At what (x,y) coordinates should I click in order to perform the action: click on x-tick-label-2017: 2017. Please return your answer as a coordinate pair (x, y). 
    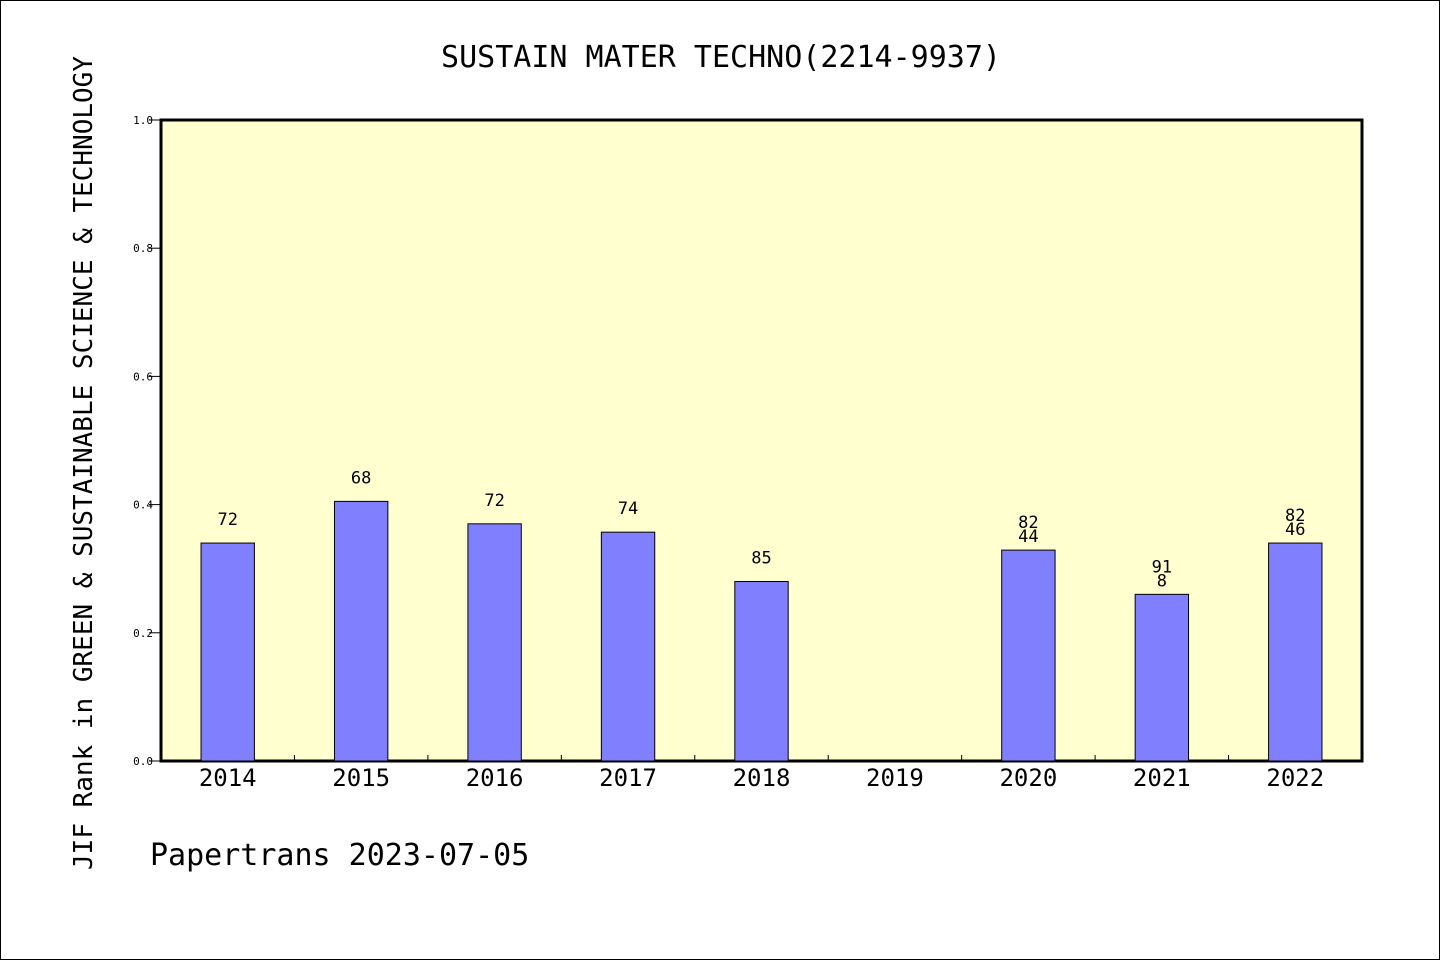
    Looking at the image, I should click on (628, 778).